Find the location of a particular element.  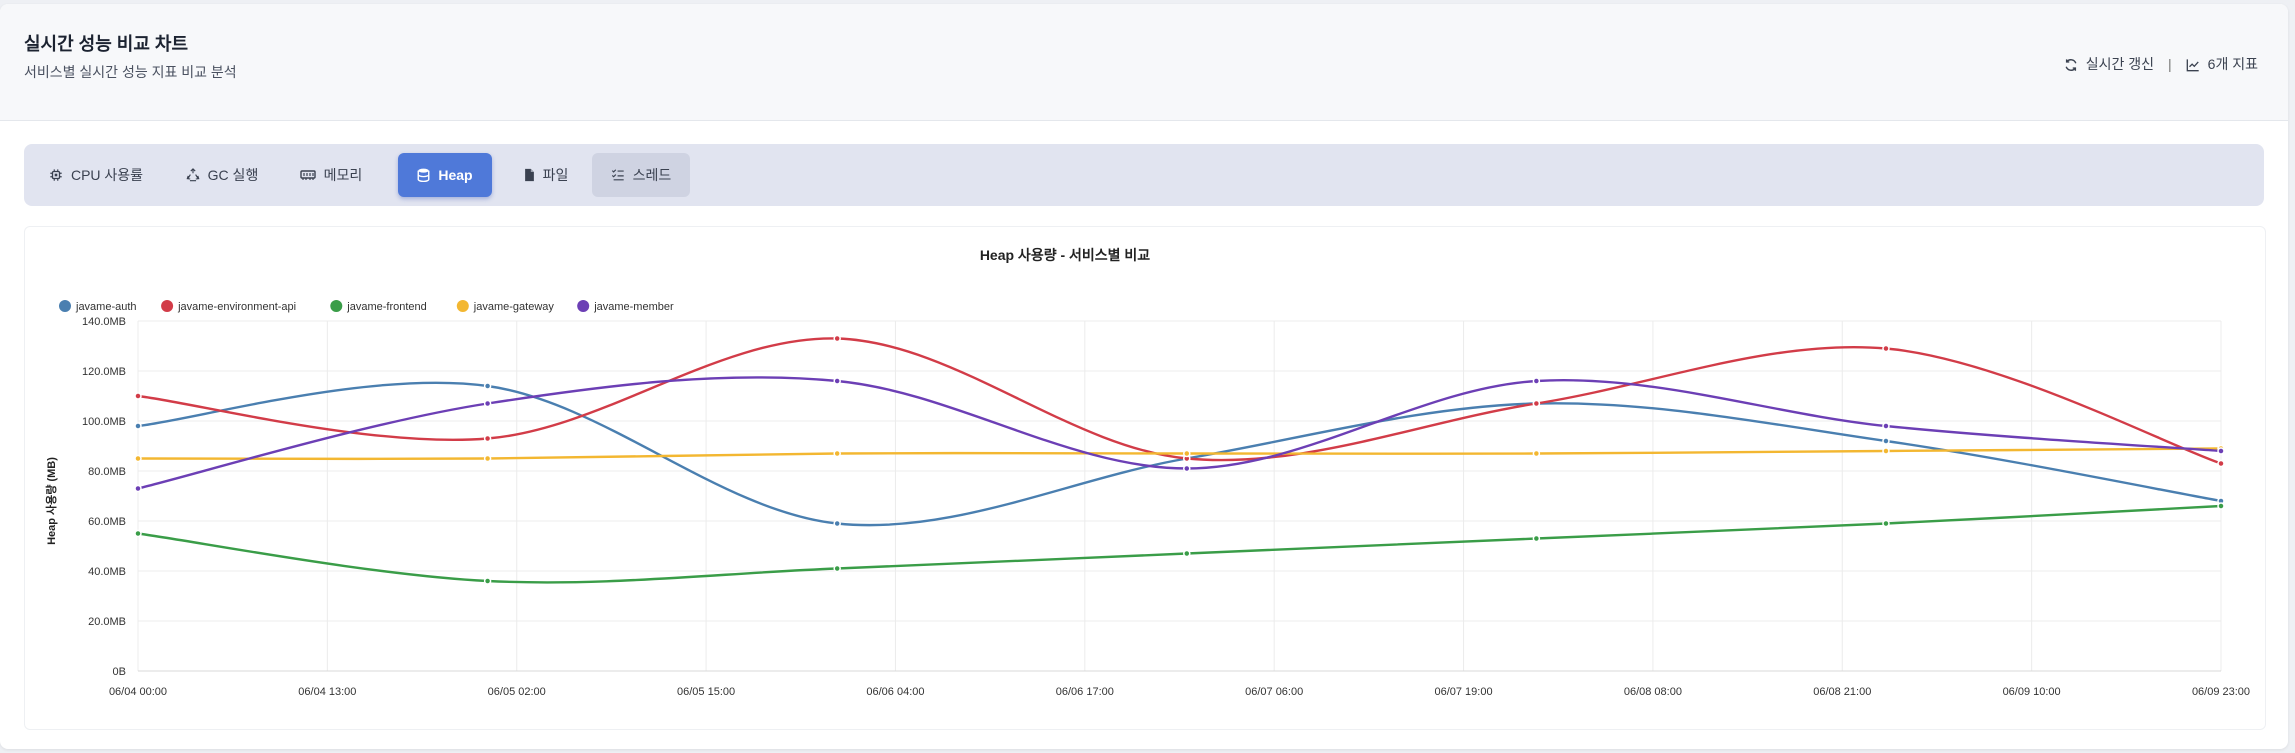

recycle-icon is located at coordinates (193, 175).